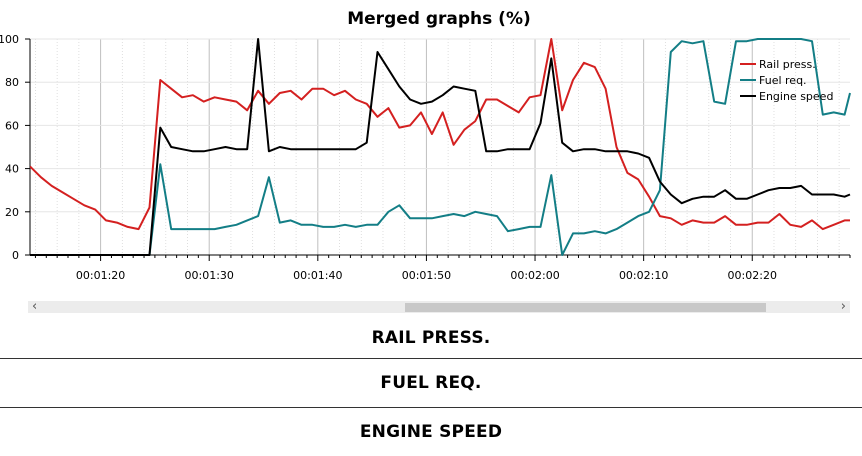  I want to click on x-tick-label: 00:01:50, so click(426, 275).